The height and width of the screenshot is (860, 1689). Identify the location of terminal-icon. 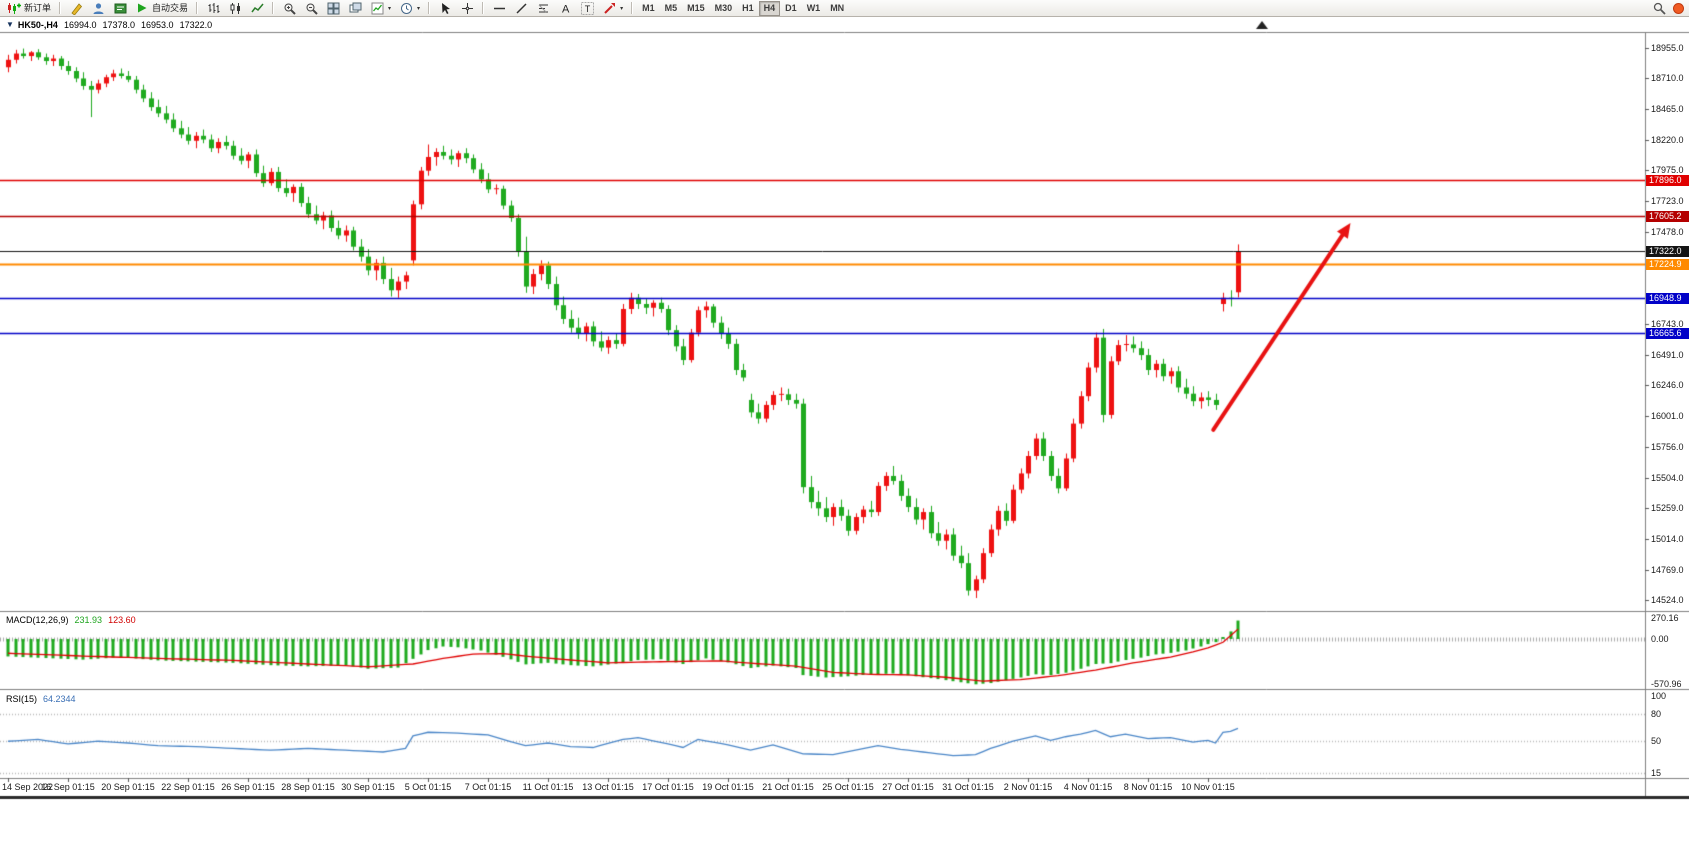
(120, 8).